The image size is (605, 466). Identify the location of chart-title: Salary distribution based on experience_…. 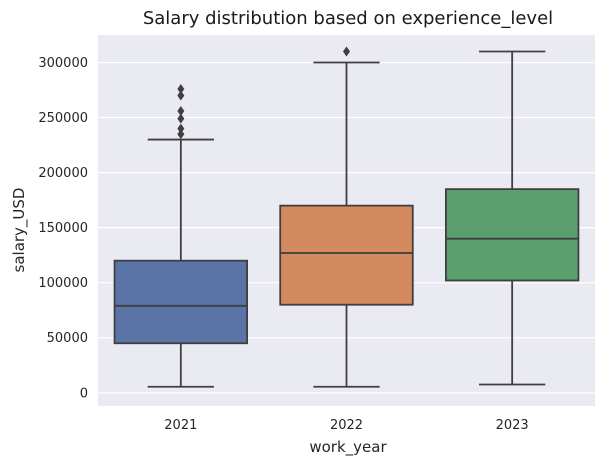
(348, 18).